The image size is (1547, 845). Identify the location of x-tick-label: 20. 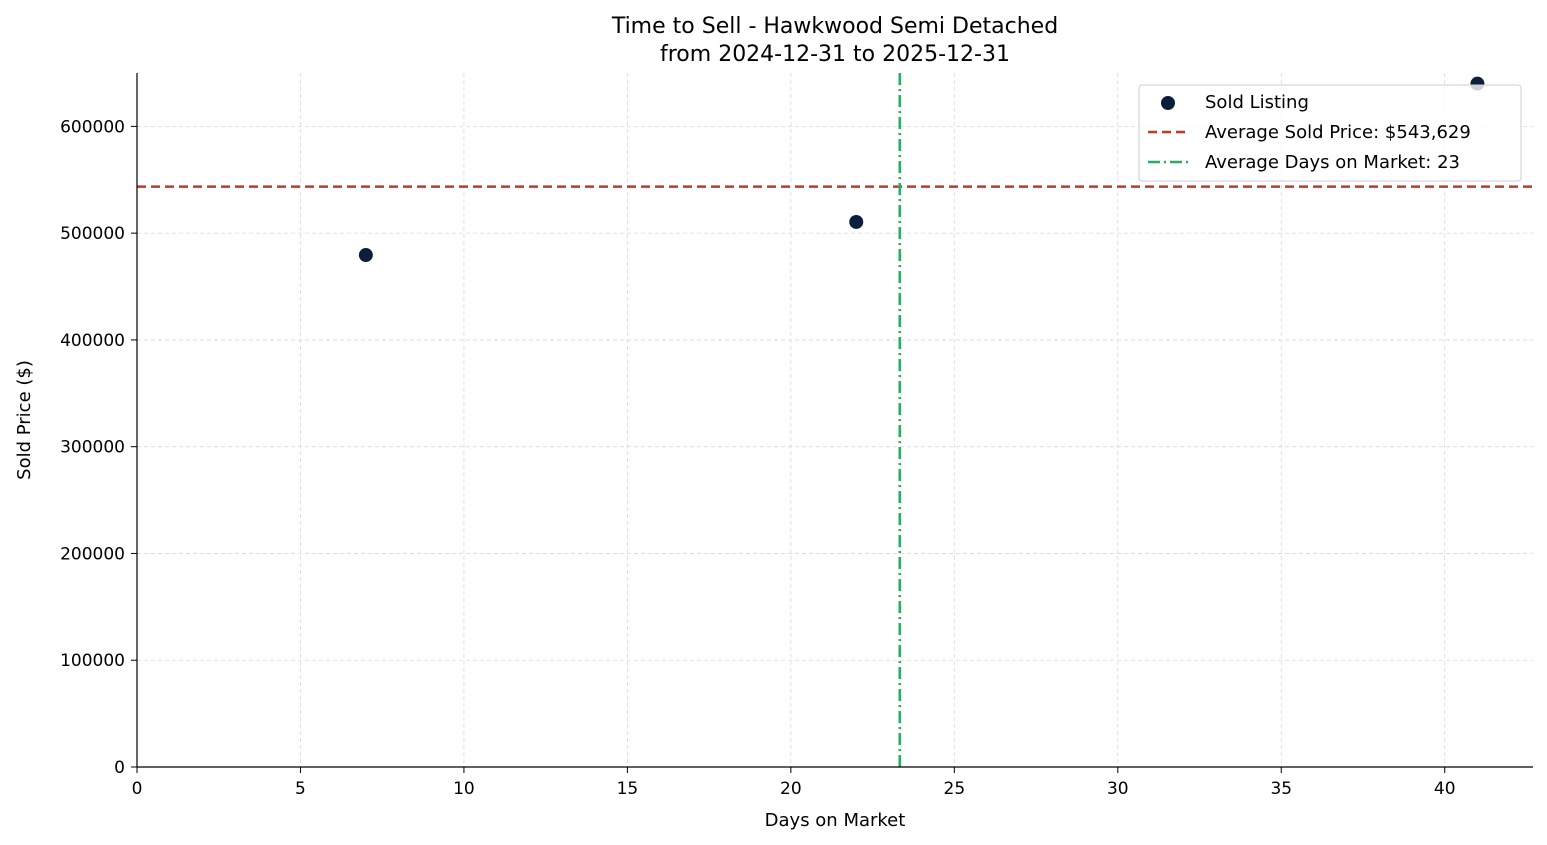
(791, 789).